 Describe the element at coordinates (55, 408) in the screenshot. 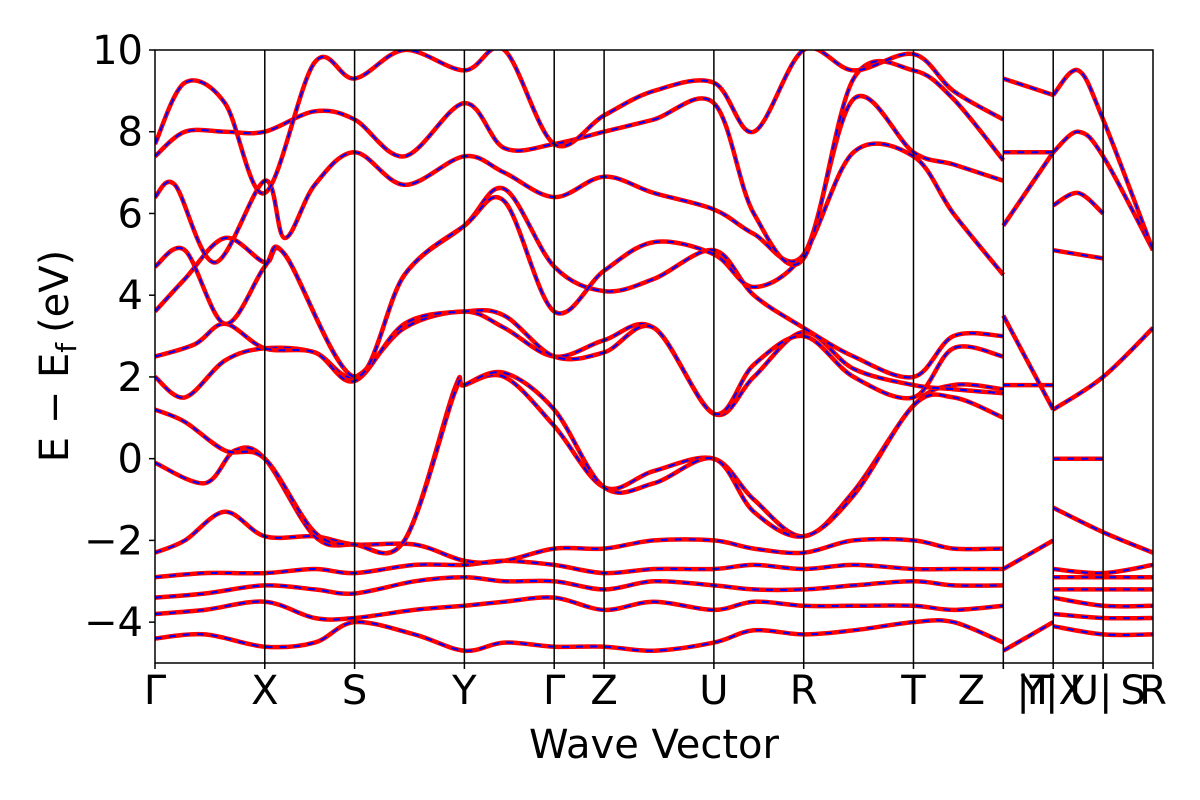

I see `y-axis-label-main: E − E` at that location.